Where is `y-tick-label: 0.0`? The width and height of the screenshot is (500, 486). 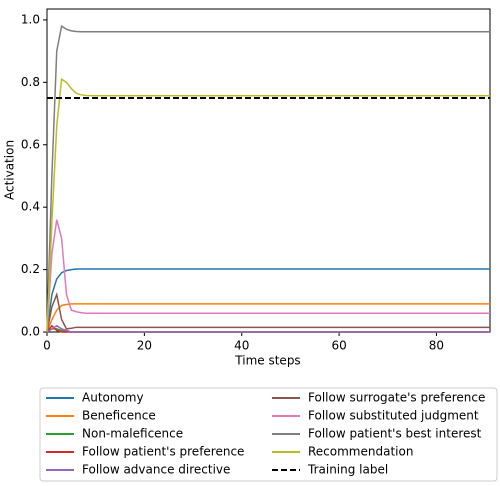
y-tick-label: 0.0 is located at coordinates (30, 332).